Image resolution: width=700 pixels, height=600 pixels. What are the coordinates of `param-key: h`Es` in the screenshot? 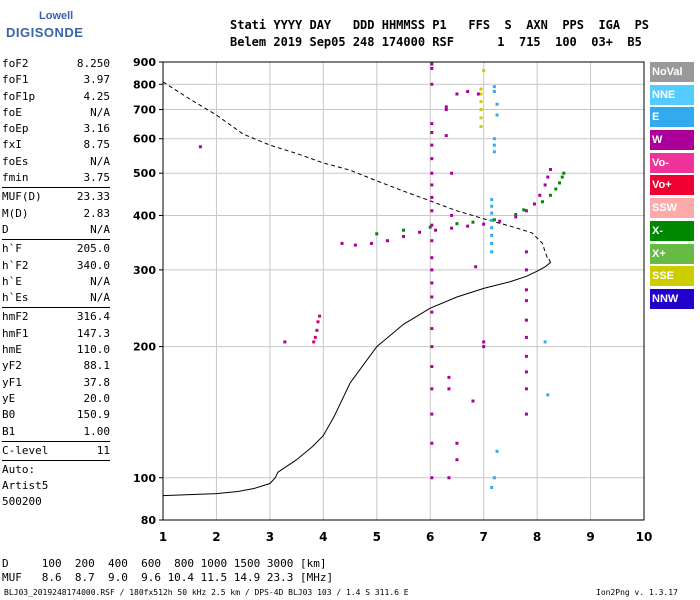 It's located at (15, 298).